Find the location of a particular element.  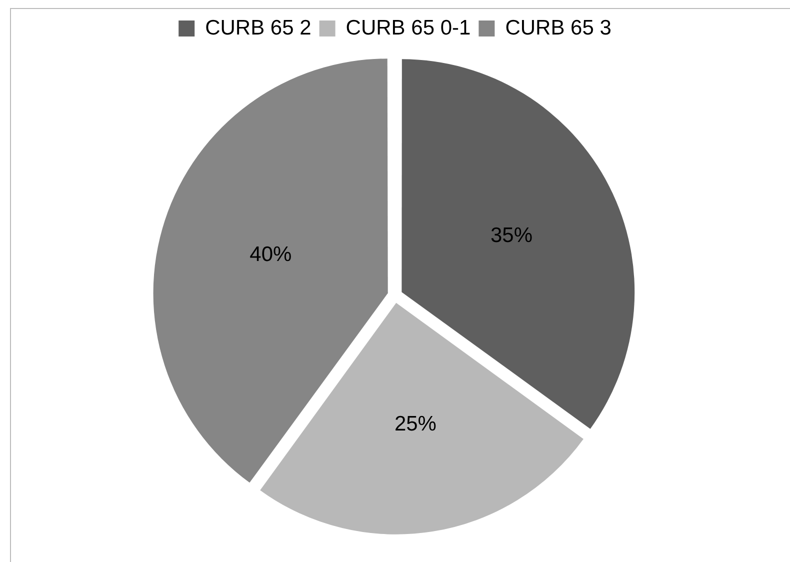

legend-label: CURB 65 2 is located at coordinates (258, 28).